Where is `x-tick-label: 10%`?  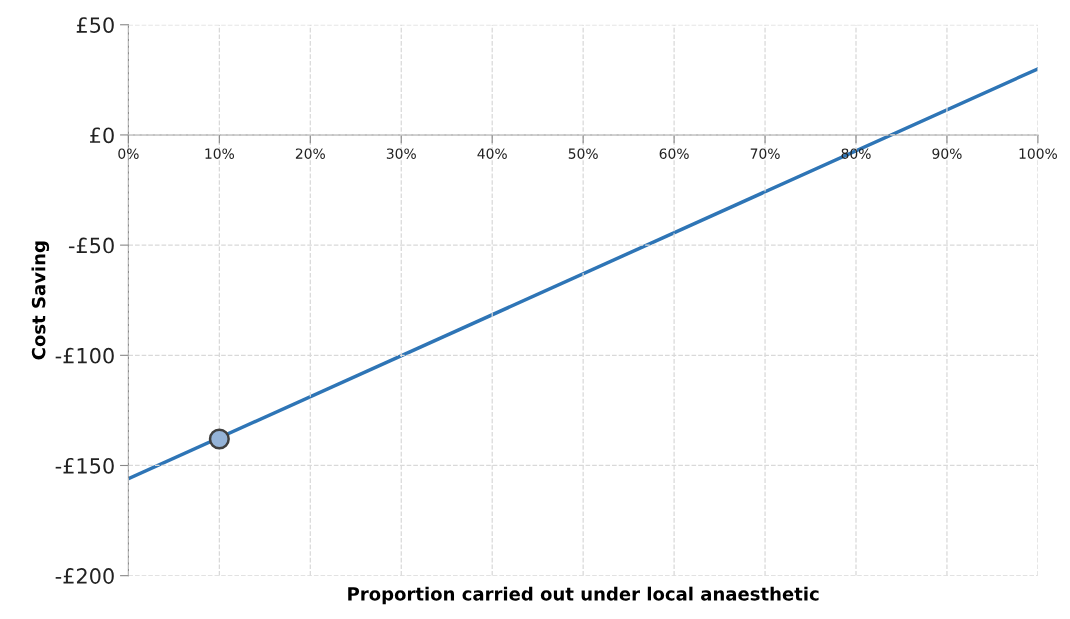
x-tick-label: 10% is located at coordinates (220, 153).